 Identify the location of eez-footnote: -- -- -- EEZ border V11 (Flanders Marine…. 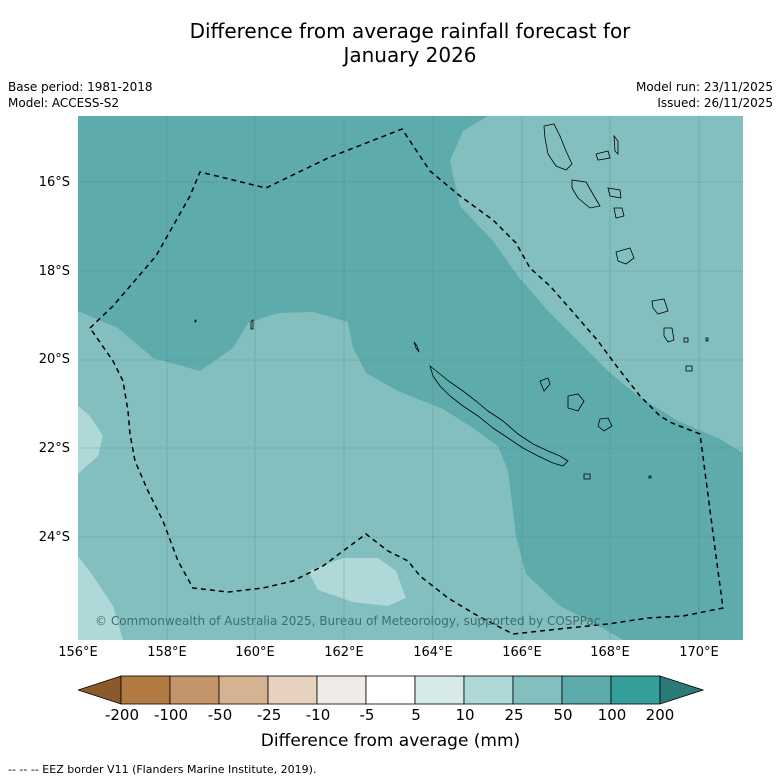
(162, 769).